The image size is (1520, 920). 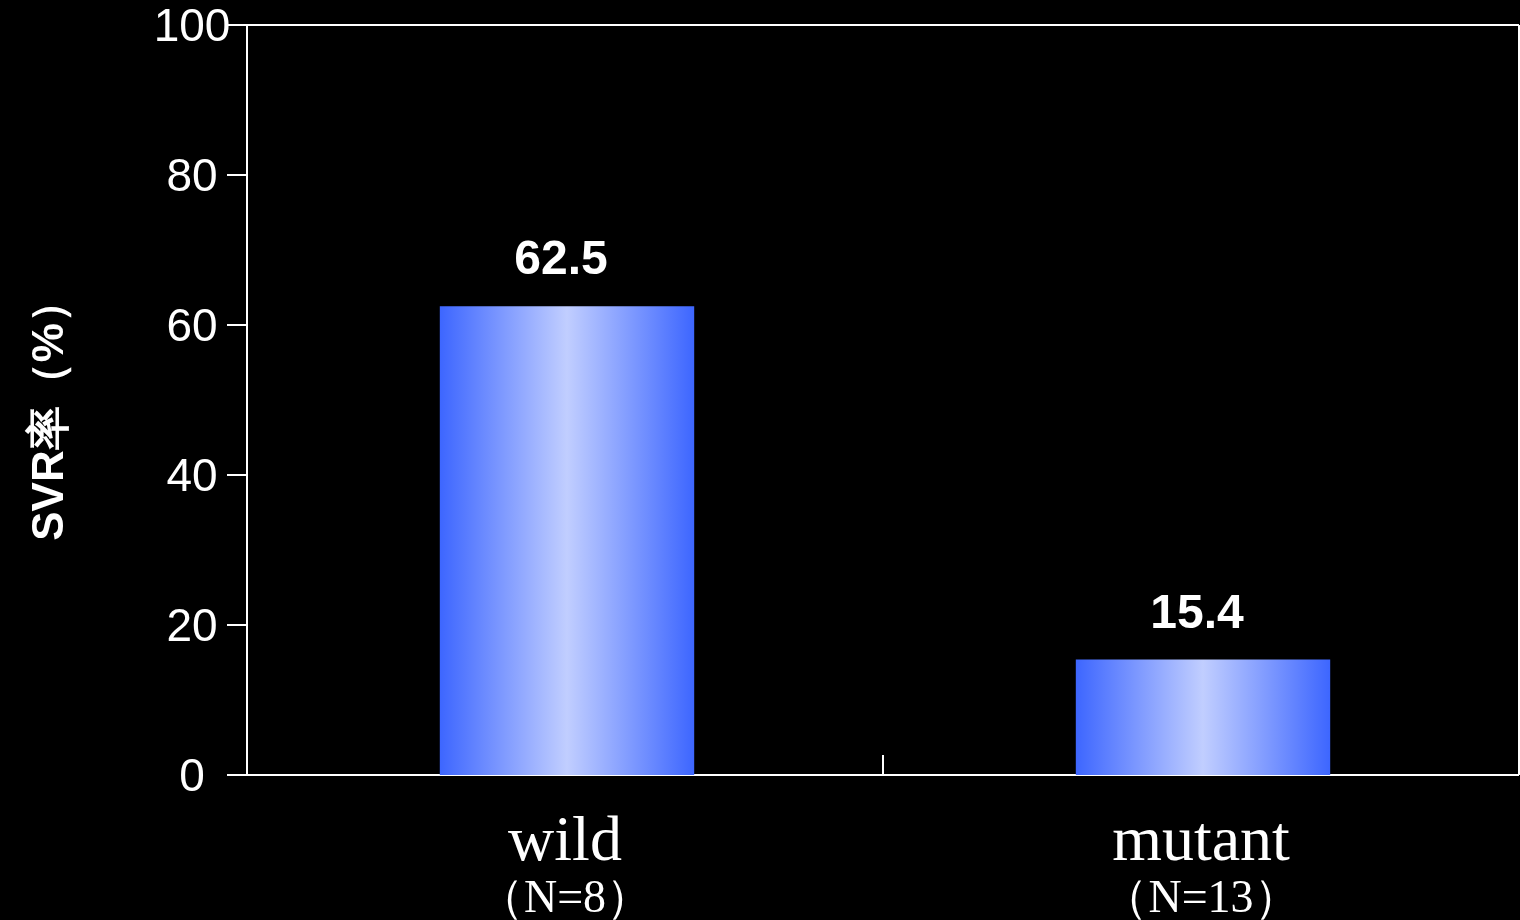 What do you see at coordinates (192, 175) in the screenshot?
I see `y-tick-label: 80` at bounding box center [192, 175].